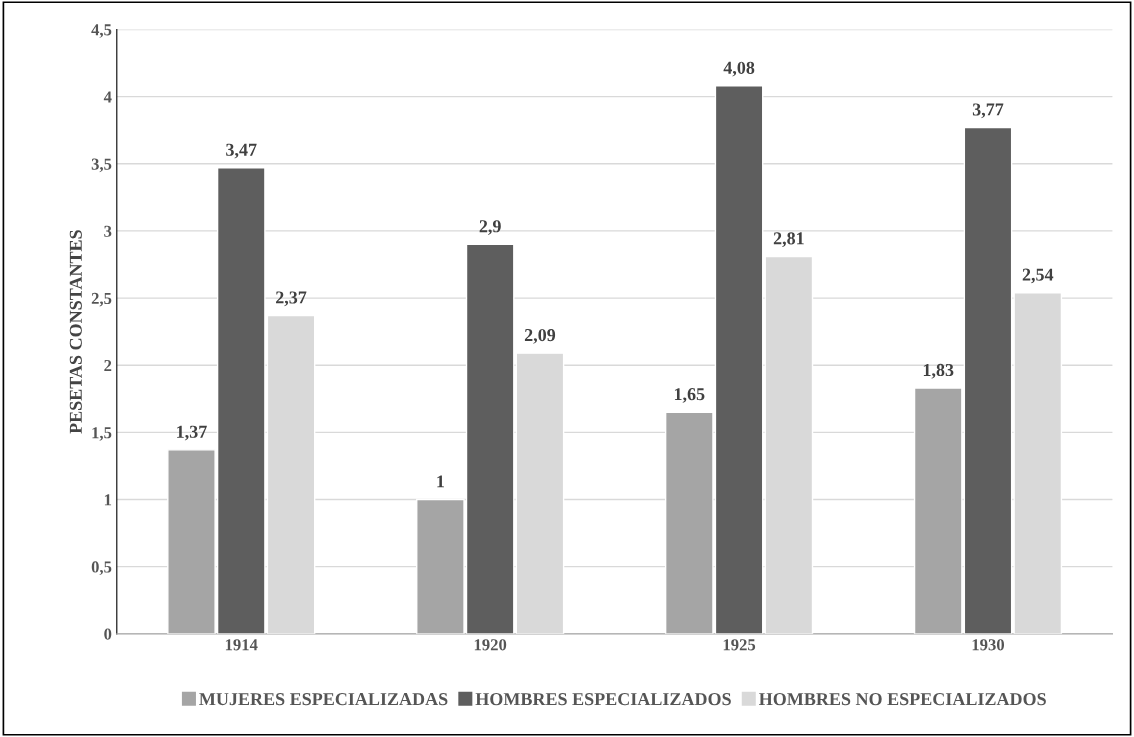  Describe the element at coordinates (107, 97) in the screenshot. I see `y-tick-label: 4` at that location.